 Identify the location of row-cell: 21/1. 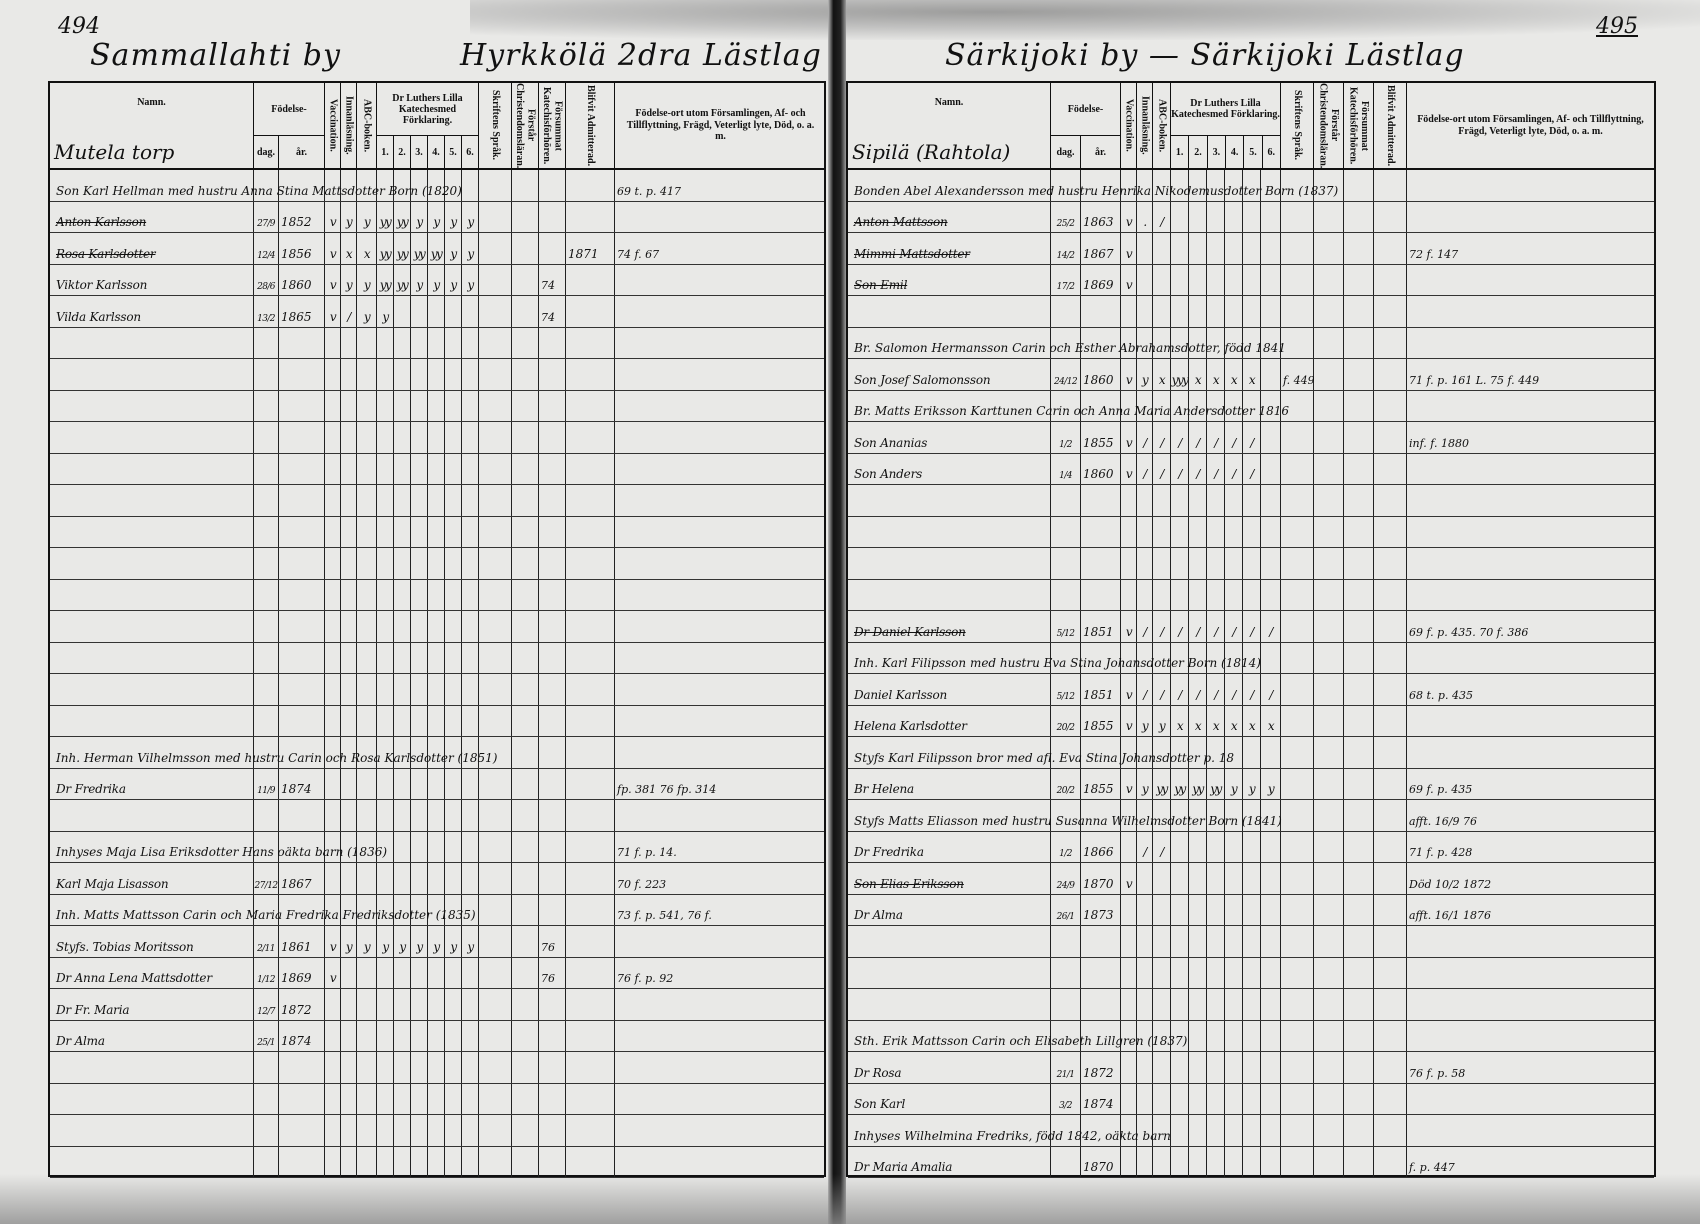
(1066, 1067).